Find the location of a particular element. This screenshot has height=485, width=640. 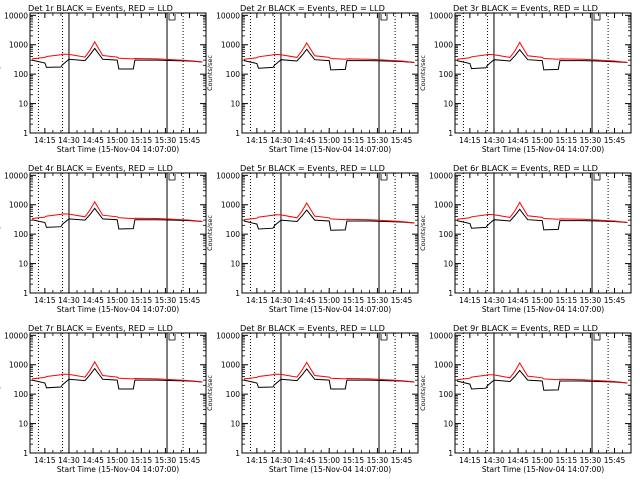

chart-title: Det 9r BLACK = Events, RED = LLD is located at coordinates (525, 328).